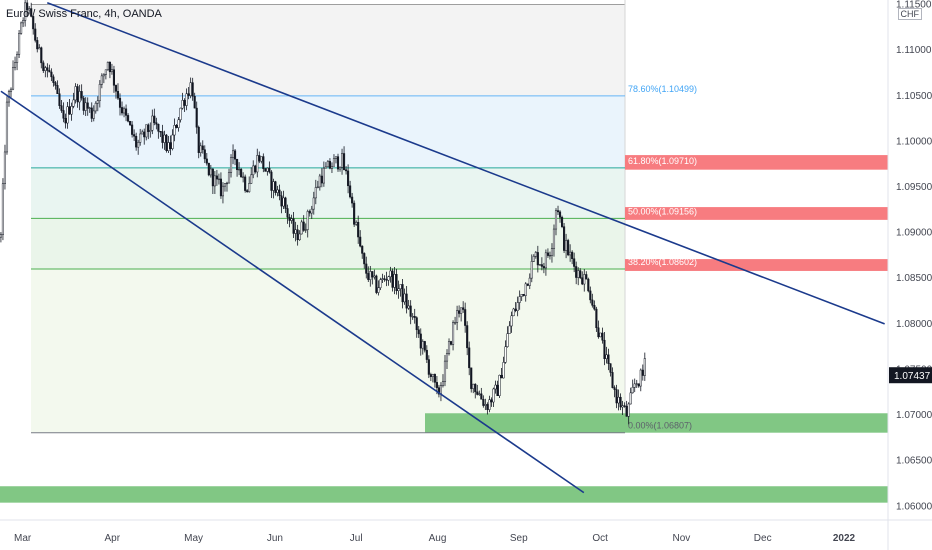 The width and height of the screenshot is (932, 550). What do you see at coordinates (356, 538) in the screenshot?
I see `time-tick-label: Jul` at bounding box center [356, 538].